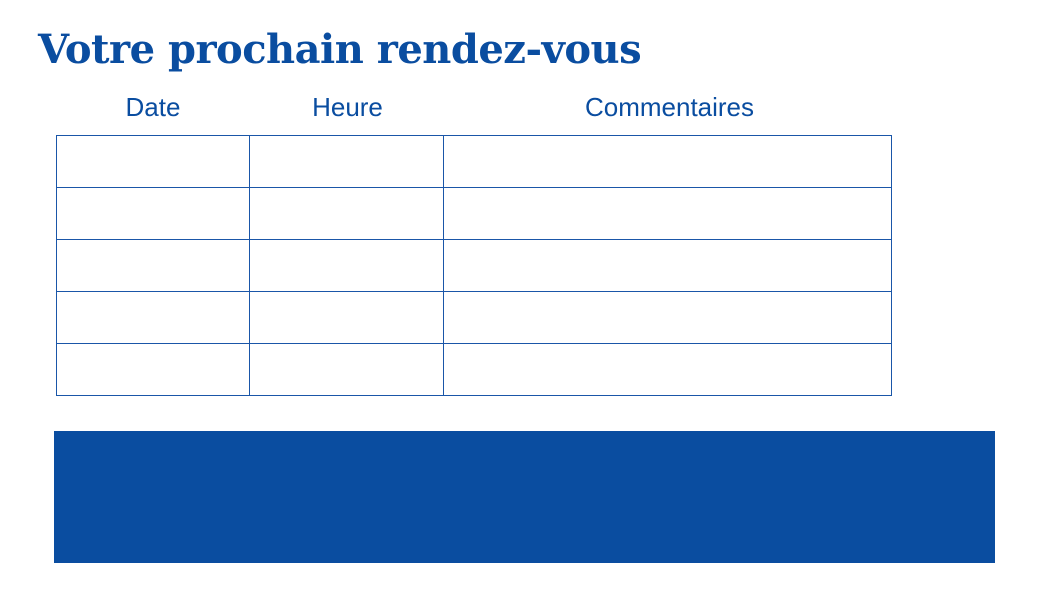 Image resolution: width=1050 pixels, height=600 pixels. Describe the element at coordinates (340, 49) in the screenshot. I see `page-title: Votre prochain rendez-vous` at that location.